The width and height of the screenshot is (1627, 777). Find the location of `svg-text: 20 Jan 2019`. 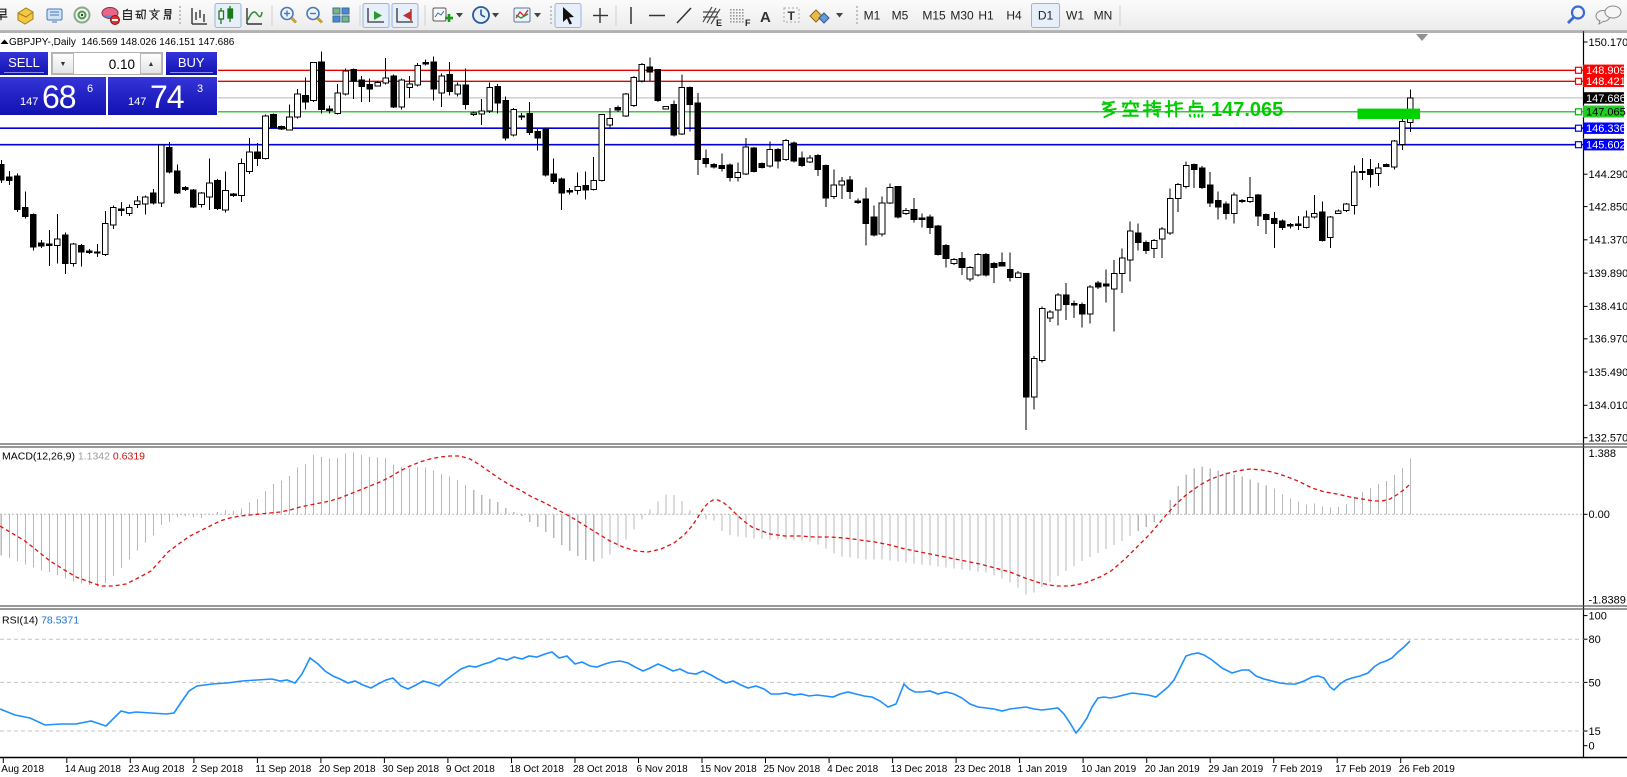

svg-text: 20 Jan 2019 is located at coordinates (1172, 769).